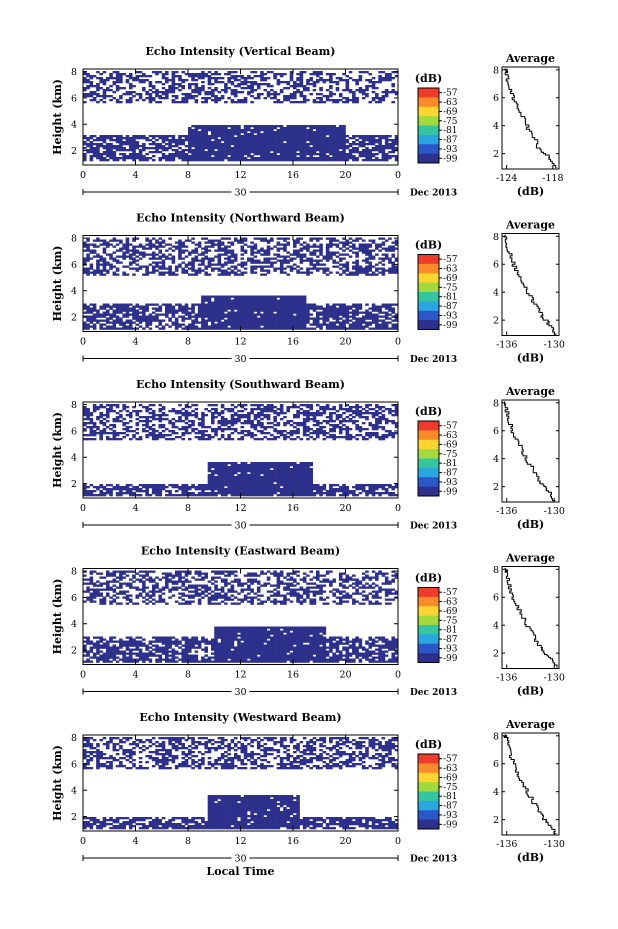 The width and height of the screenshot is (618, 929). I want to click on day-label-bg, so click(240, 191).